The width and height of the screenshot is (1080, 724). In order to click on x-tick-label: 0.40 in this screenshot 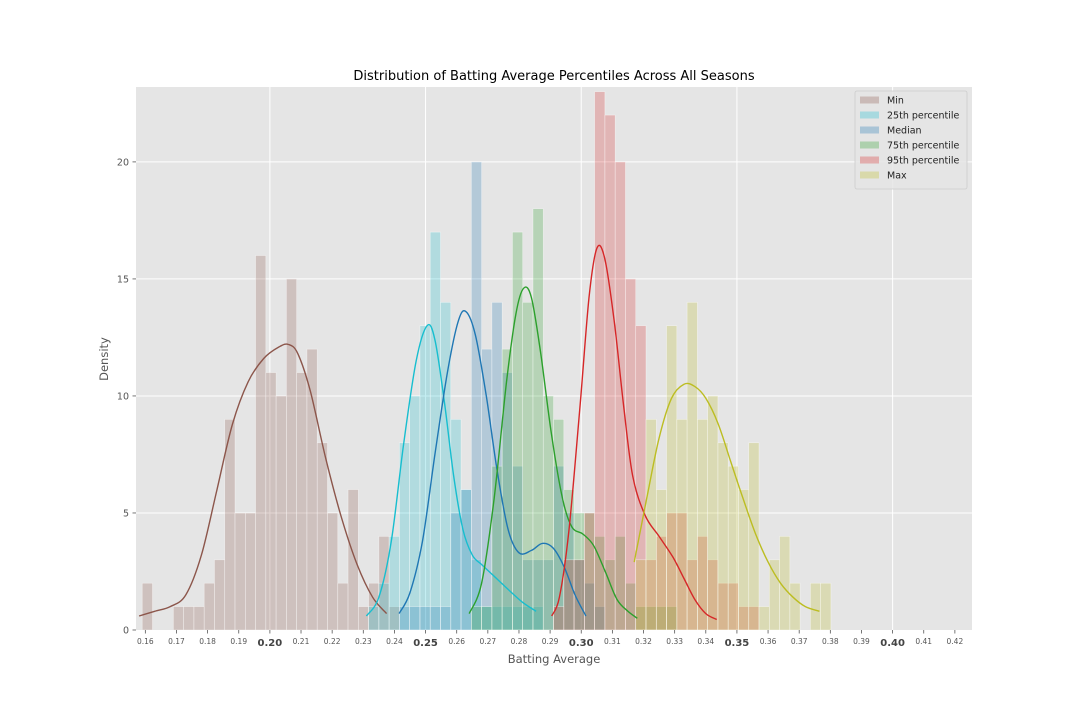, I will do `click(892, 643)`.